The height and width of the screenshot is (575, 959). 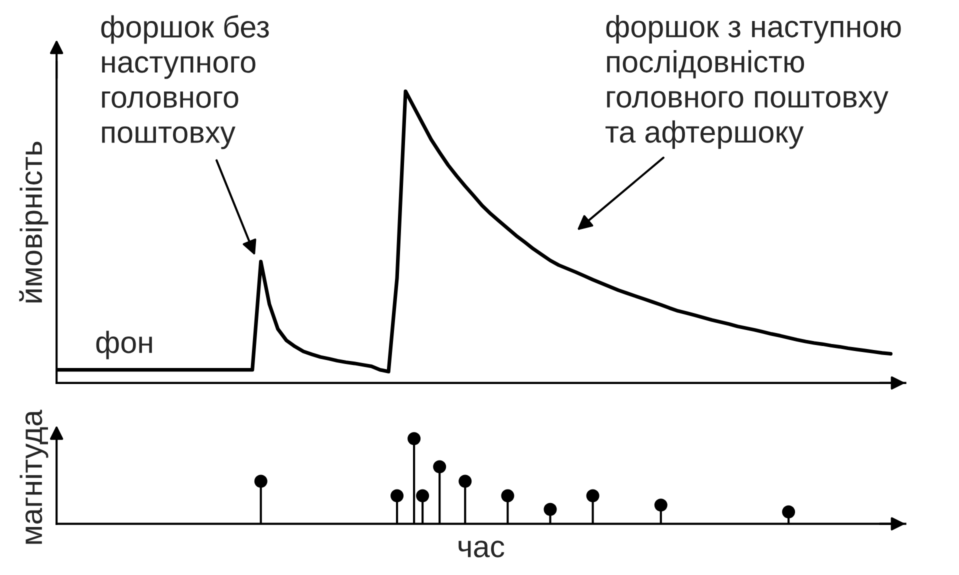 I want to click on y-axis-title: магнітуда, so click(x=34, y=477).